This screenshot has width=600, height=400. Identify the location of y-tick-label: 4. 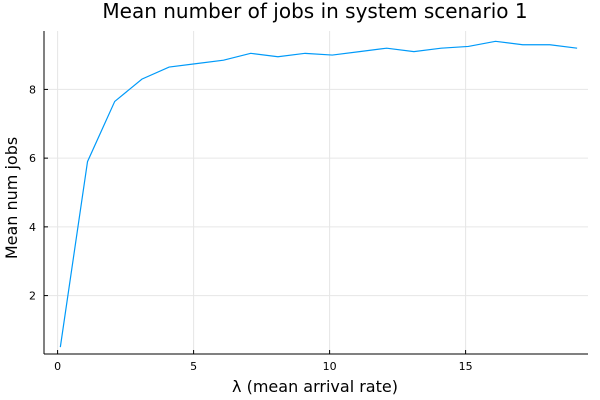
(32, 227).